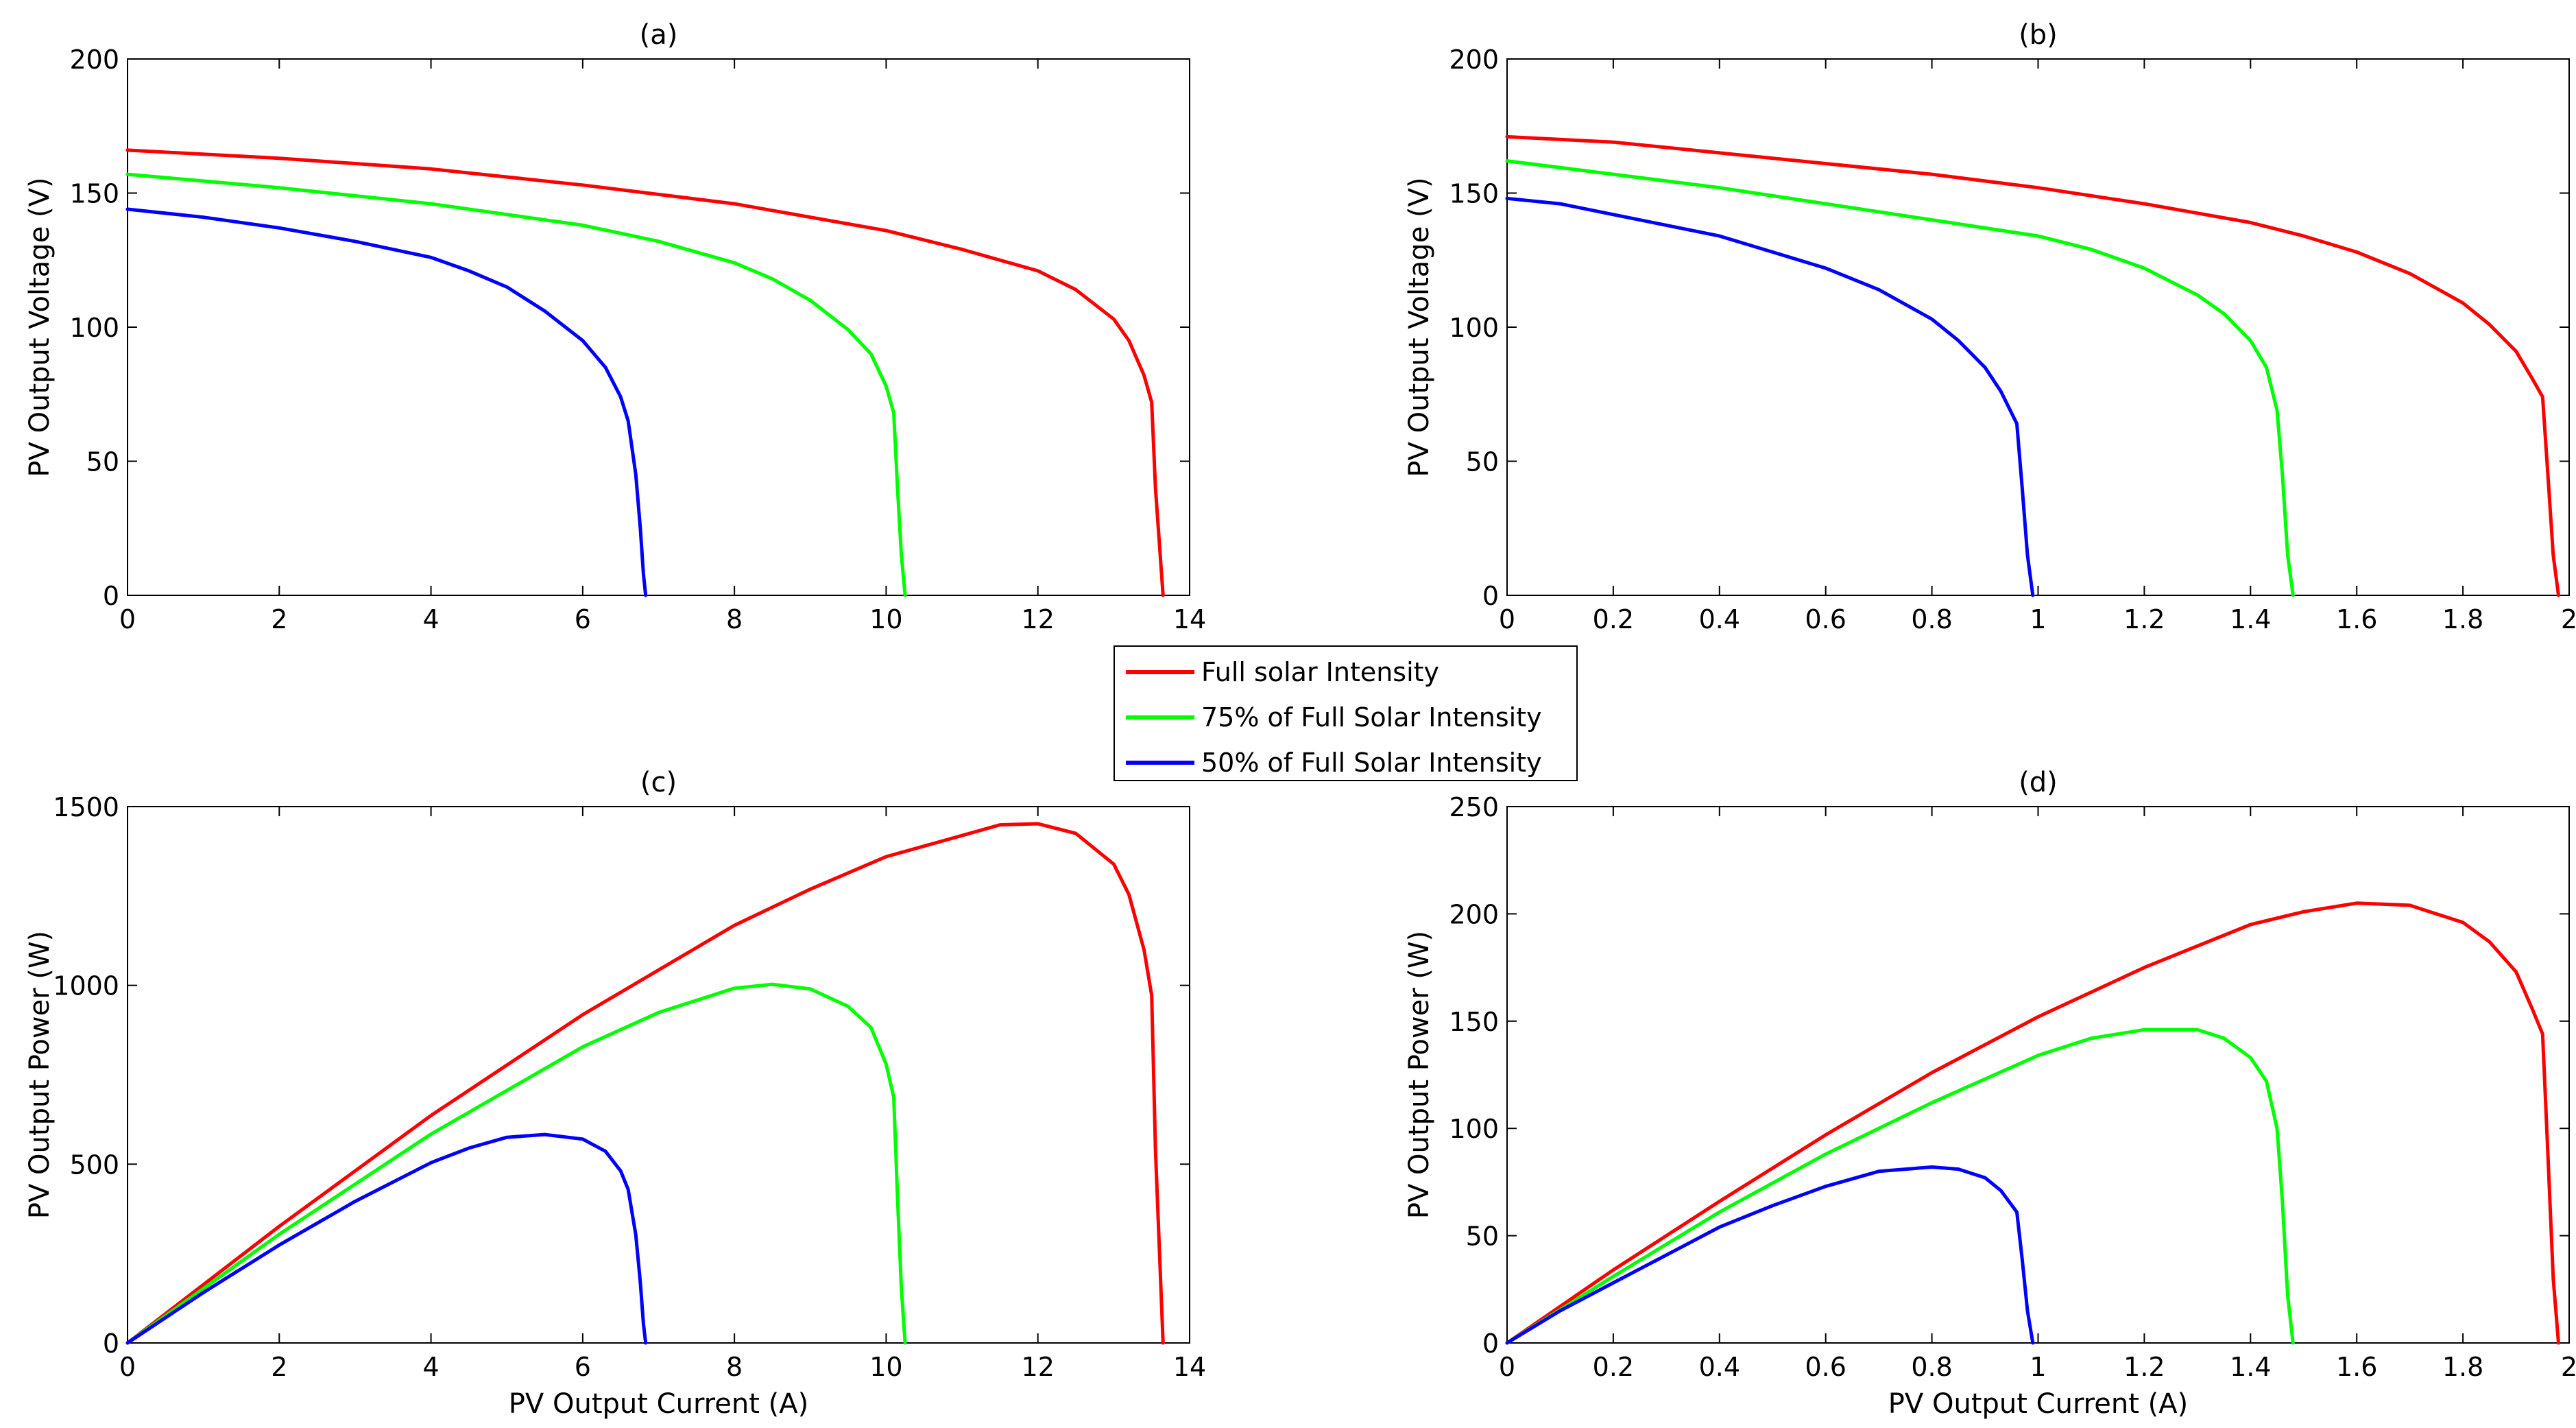 This screenshot has width=2576, height=1428. I want to click on series-line-50-d, so click(1770, 1255).